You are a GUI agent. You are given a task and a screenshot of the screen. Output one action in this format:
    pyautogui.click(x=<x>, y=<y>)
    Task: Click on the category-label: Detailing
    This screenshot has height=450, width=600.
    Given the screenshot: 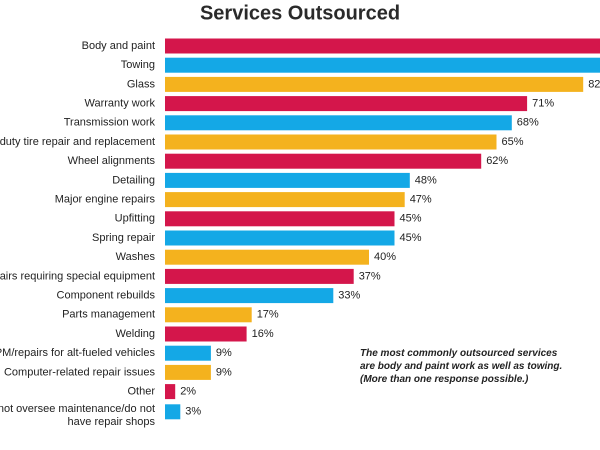 What is the action you would take?
    pyautogui.click(x=133, y=180)
    